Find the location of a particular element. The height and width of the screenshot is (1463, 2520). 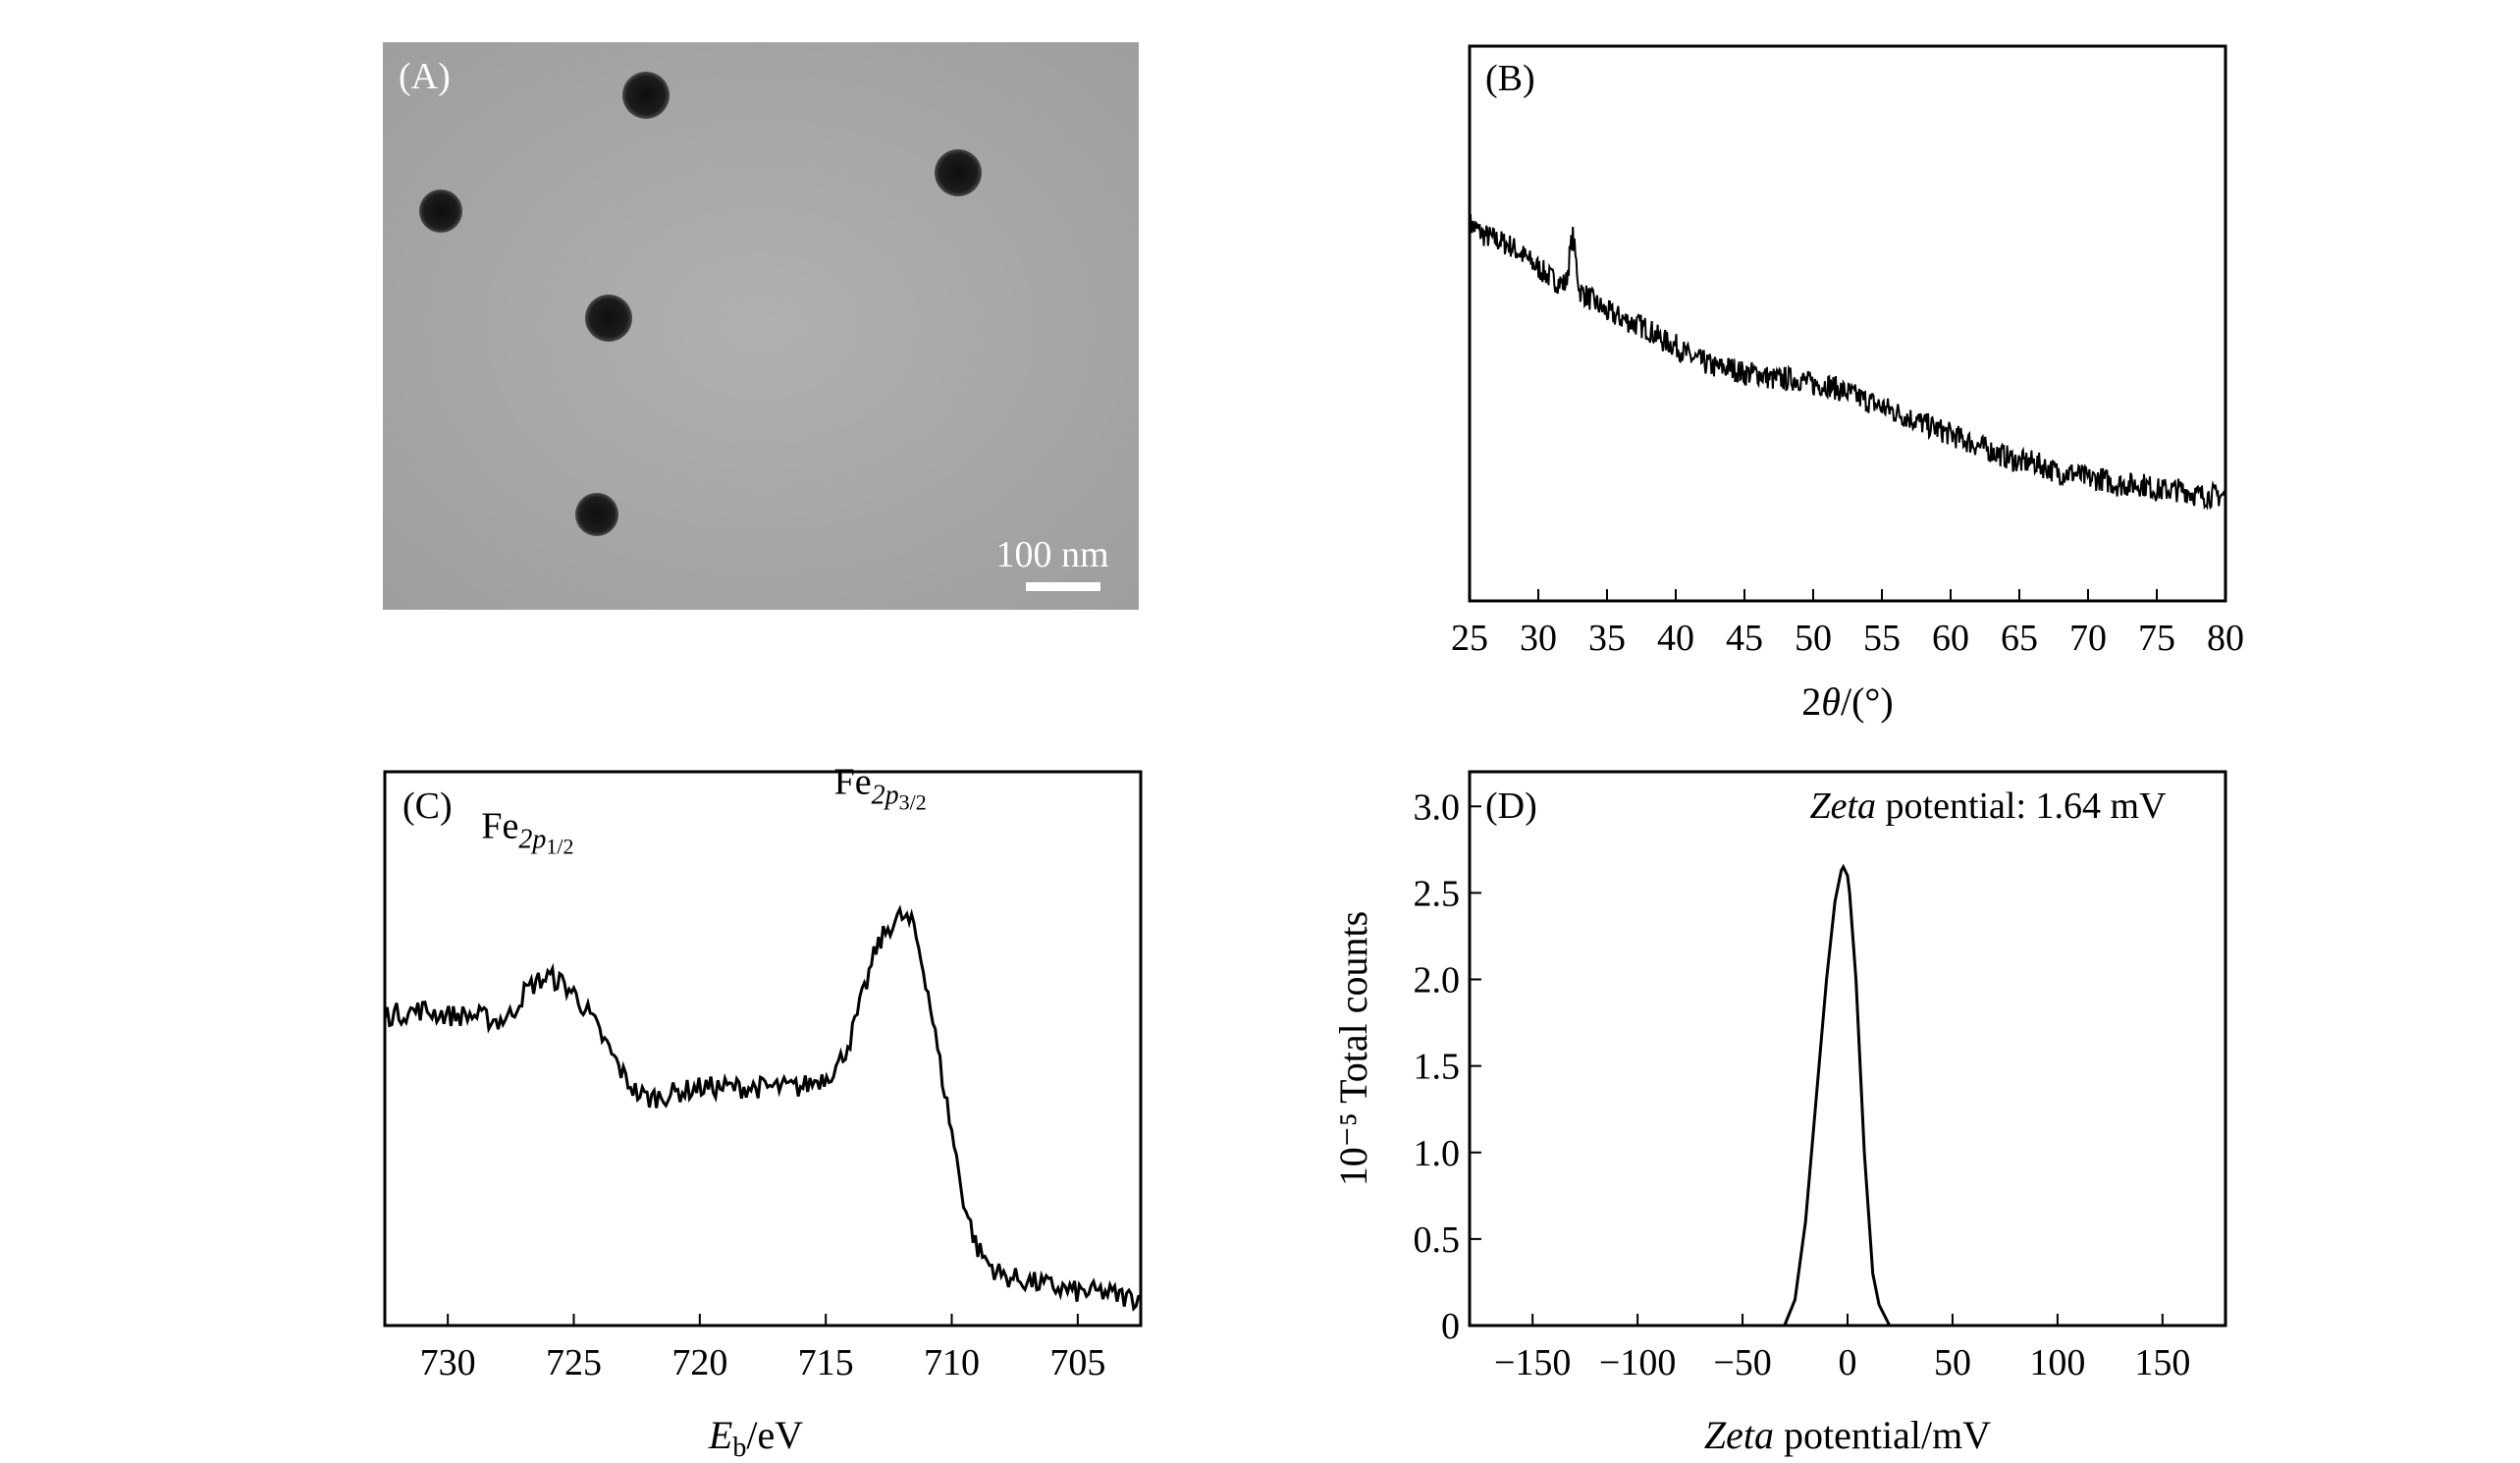

x-axis-label: Zeta potential/mV is located at coordinates (1847, 1435).